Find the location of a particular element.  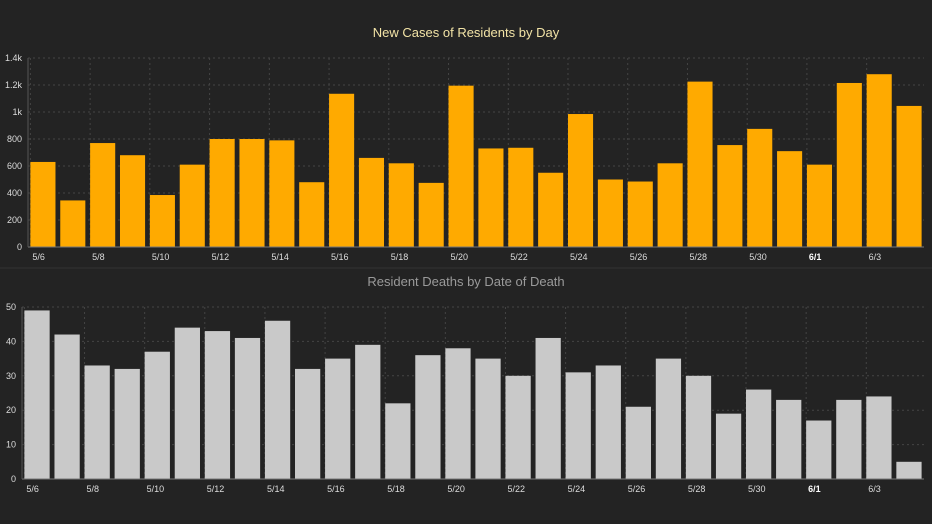

y-tick-label: 10 is located at coordinates (11, 445).